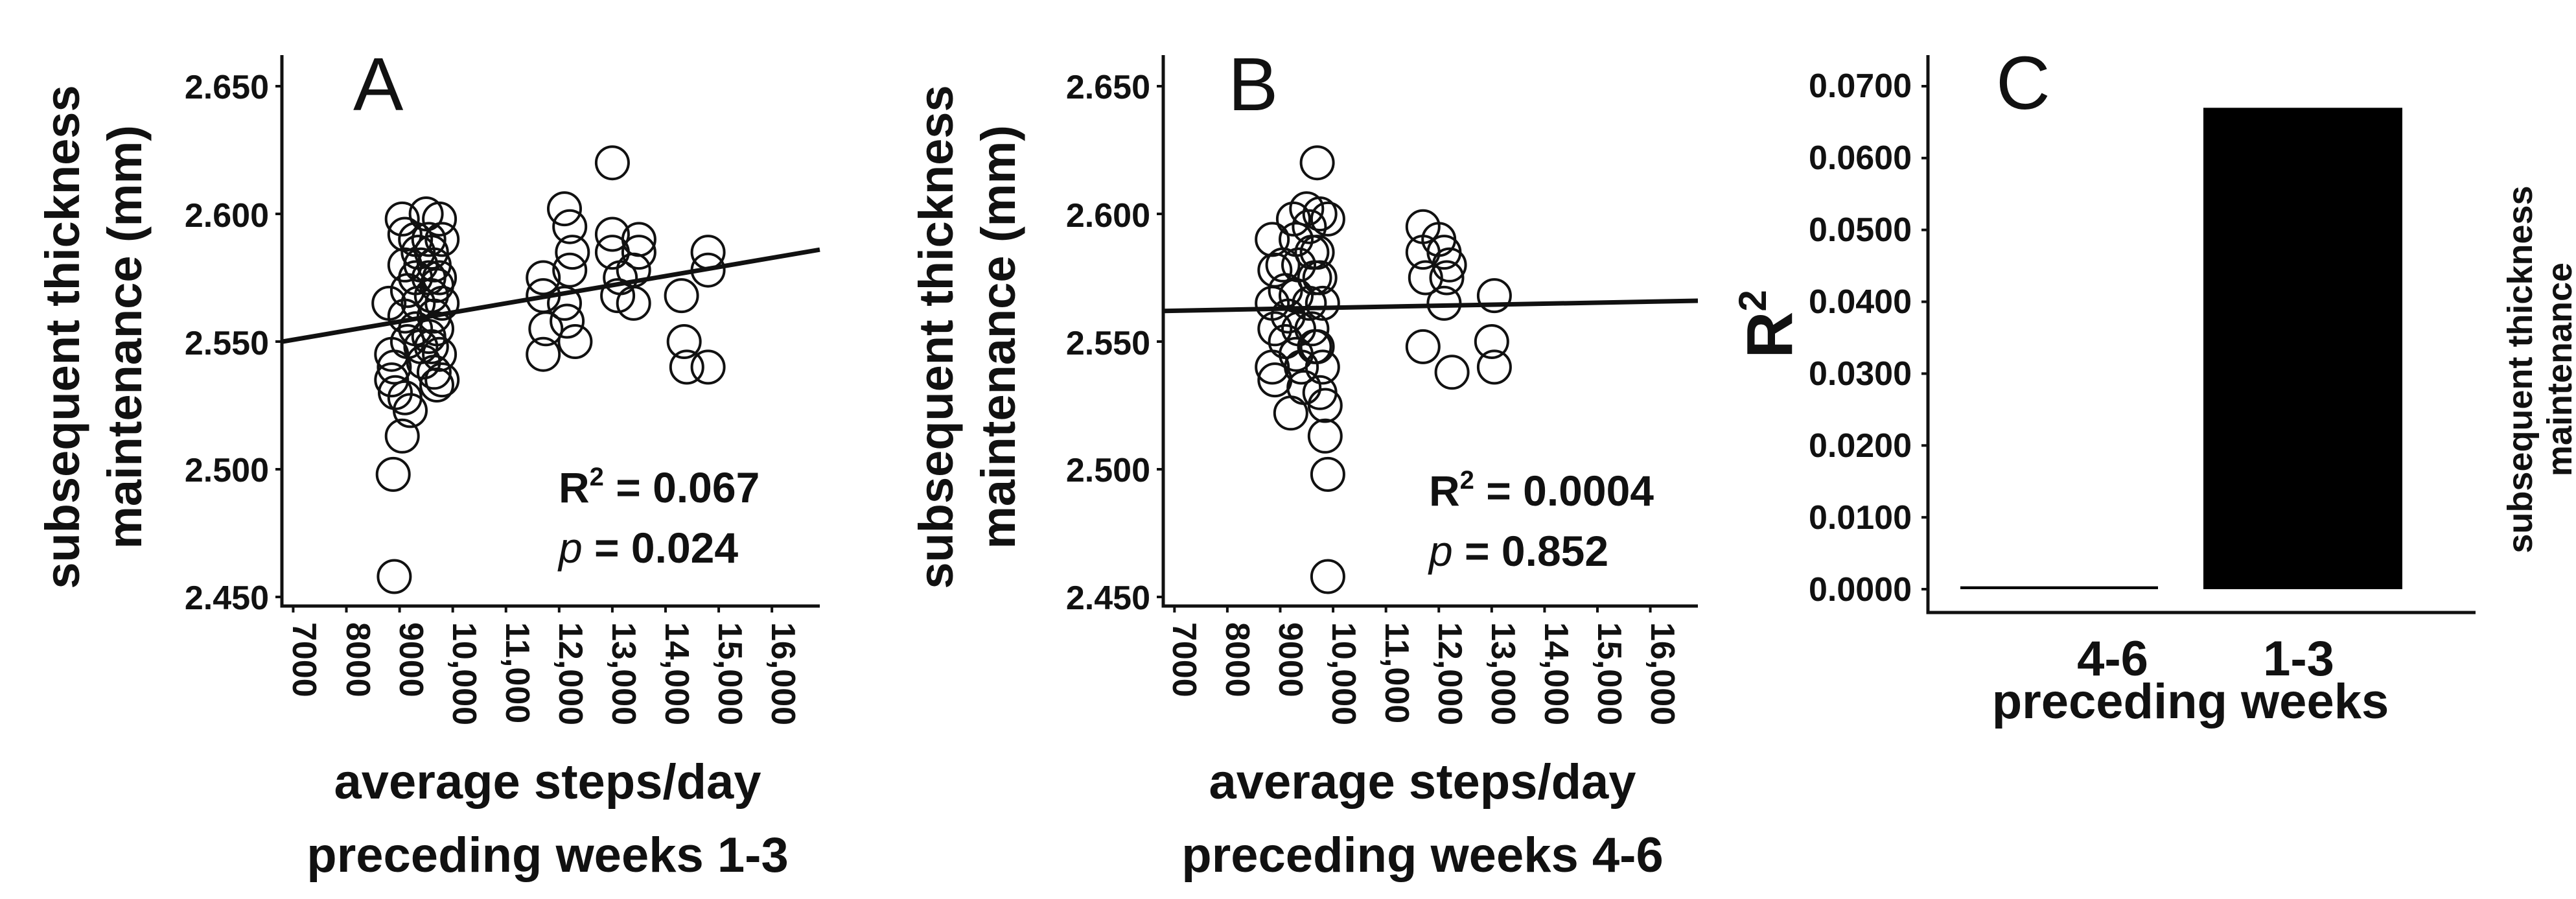 Image resolution: width=2576 pixels, height=899 pixels. I want to click on panel-b-axes, so click(1429, 331).